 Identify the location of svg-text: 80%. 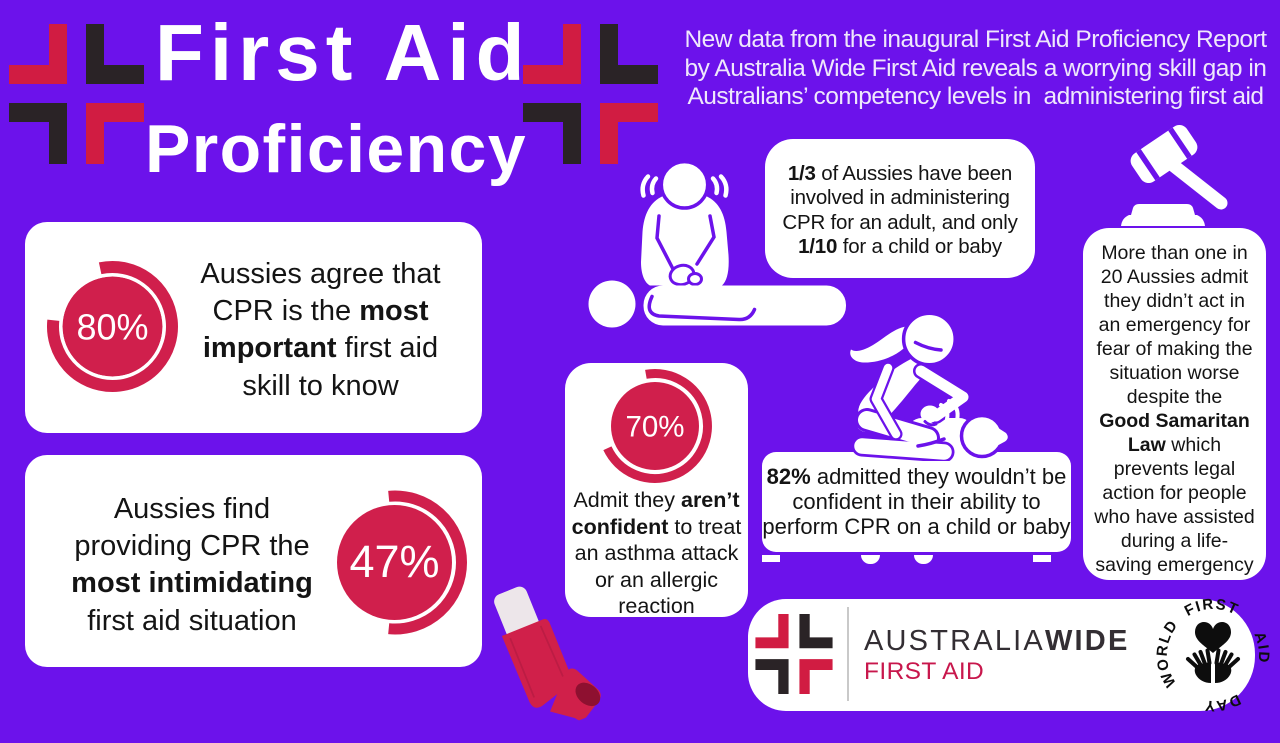
(112, 327).